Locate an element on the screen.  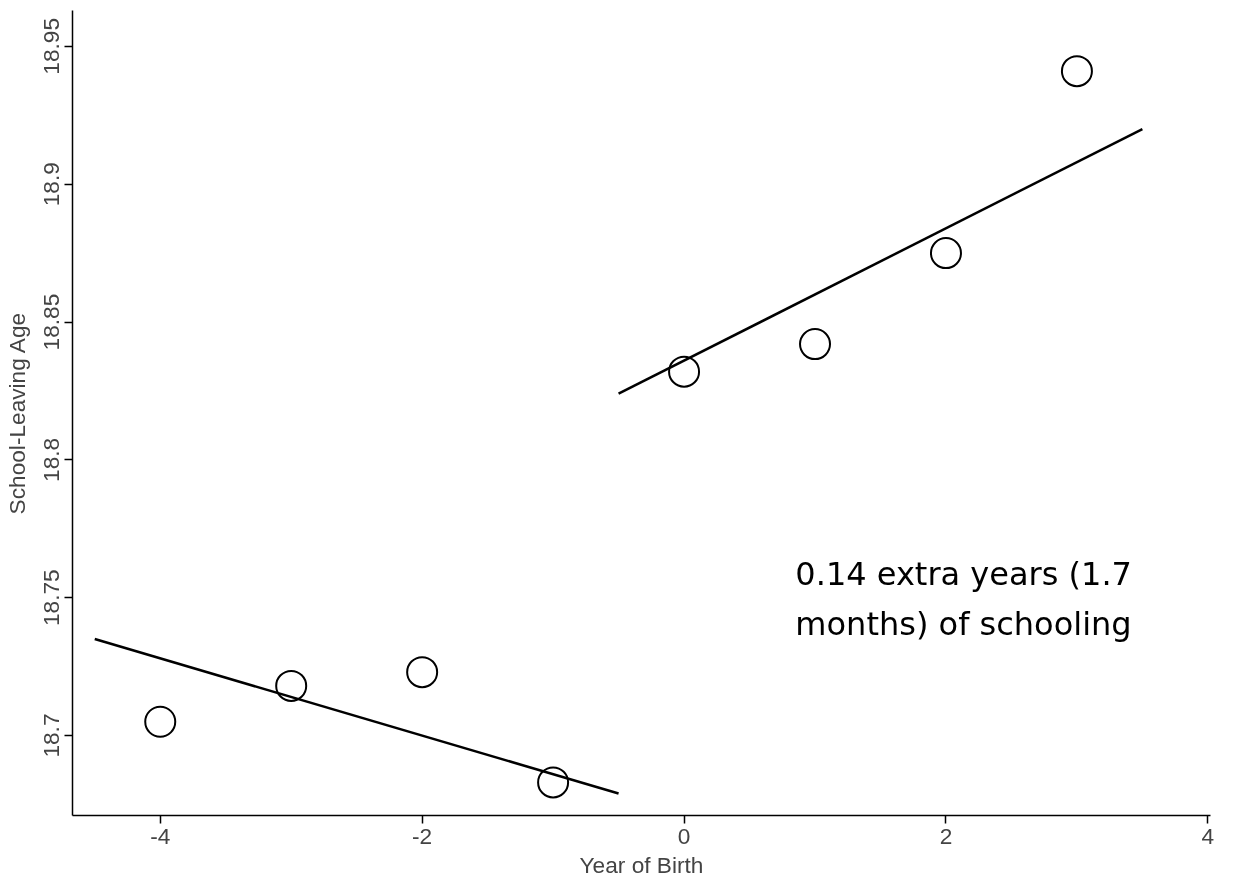
x-tick-label: 0 is located at coordinates (684, 835).